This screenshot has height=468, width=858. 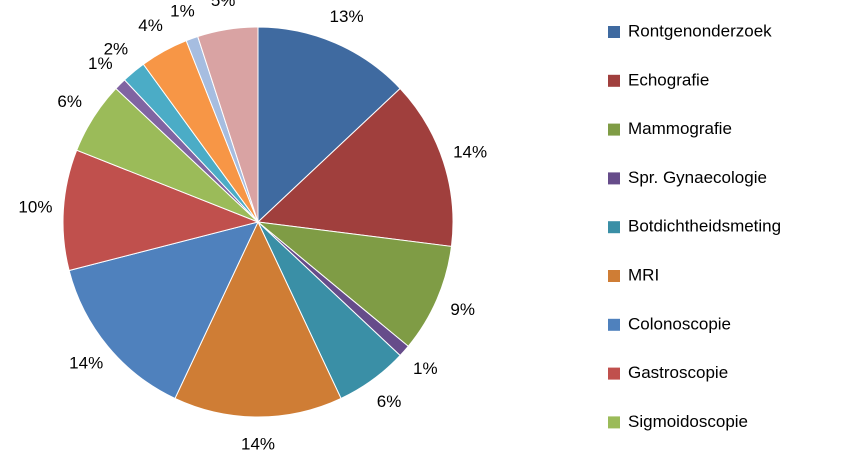 What do you see at coordinates (462, 309) in the screenshot?
I see `data-label: 9%` at bounding box center [462, 309].